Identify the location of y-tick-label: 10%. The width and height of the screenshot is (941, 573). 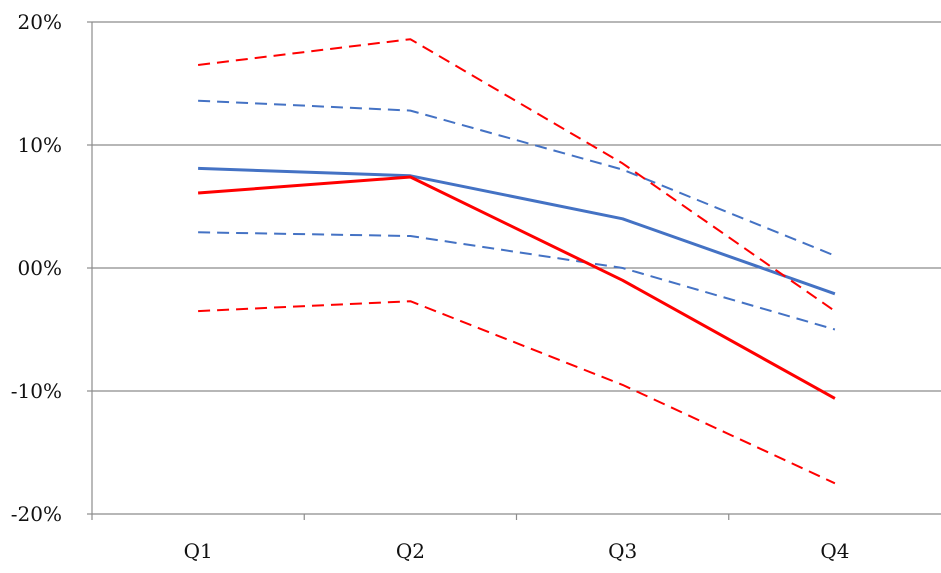
(40, 145).